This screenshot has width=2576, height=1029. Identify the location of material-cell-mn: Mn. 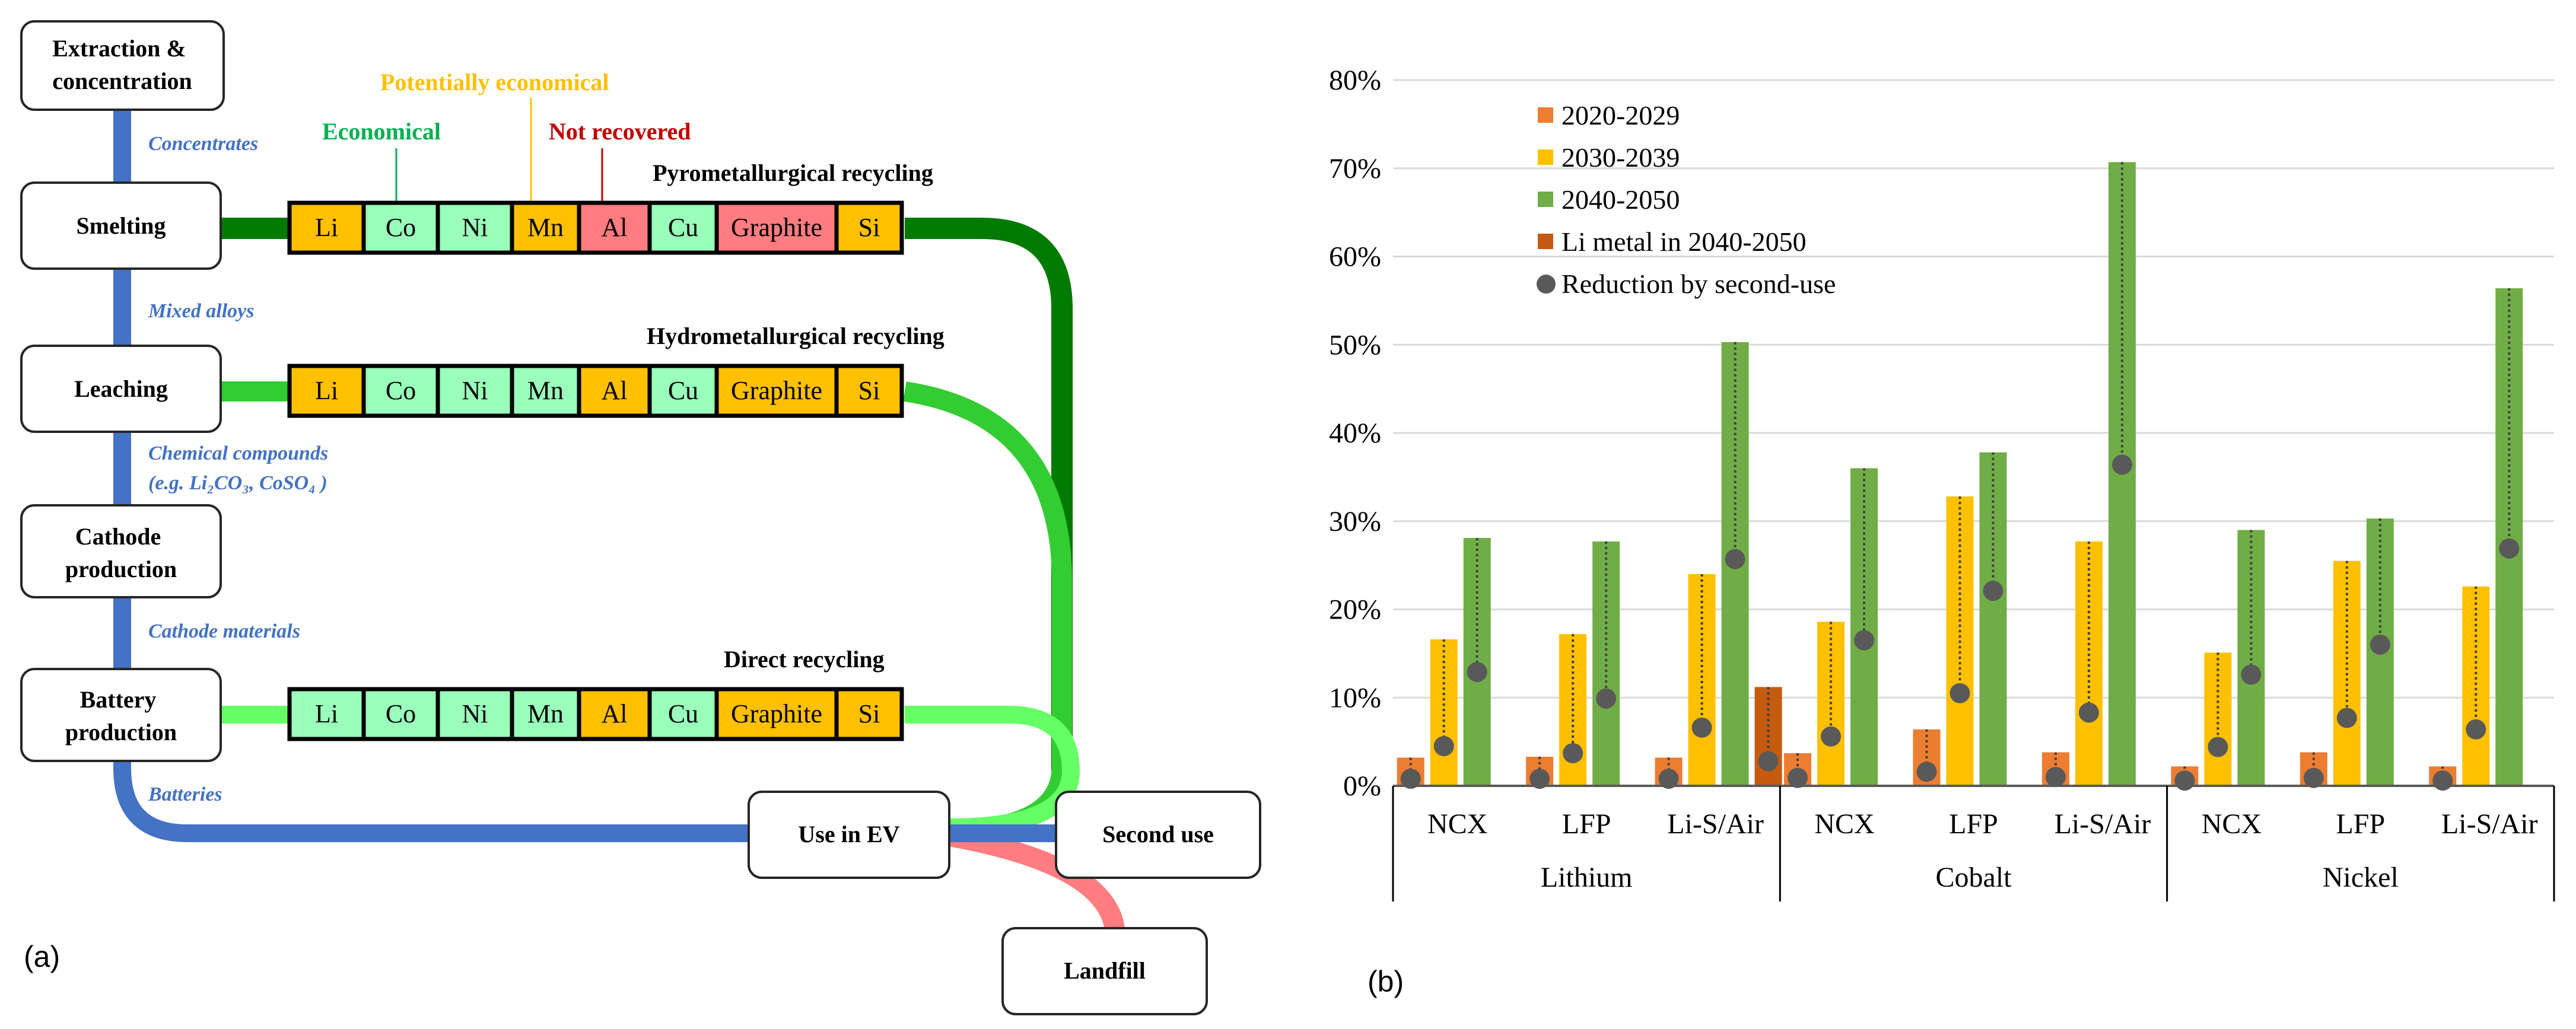
(545, 391).